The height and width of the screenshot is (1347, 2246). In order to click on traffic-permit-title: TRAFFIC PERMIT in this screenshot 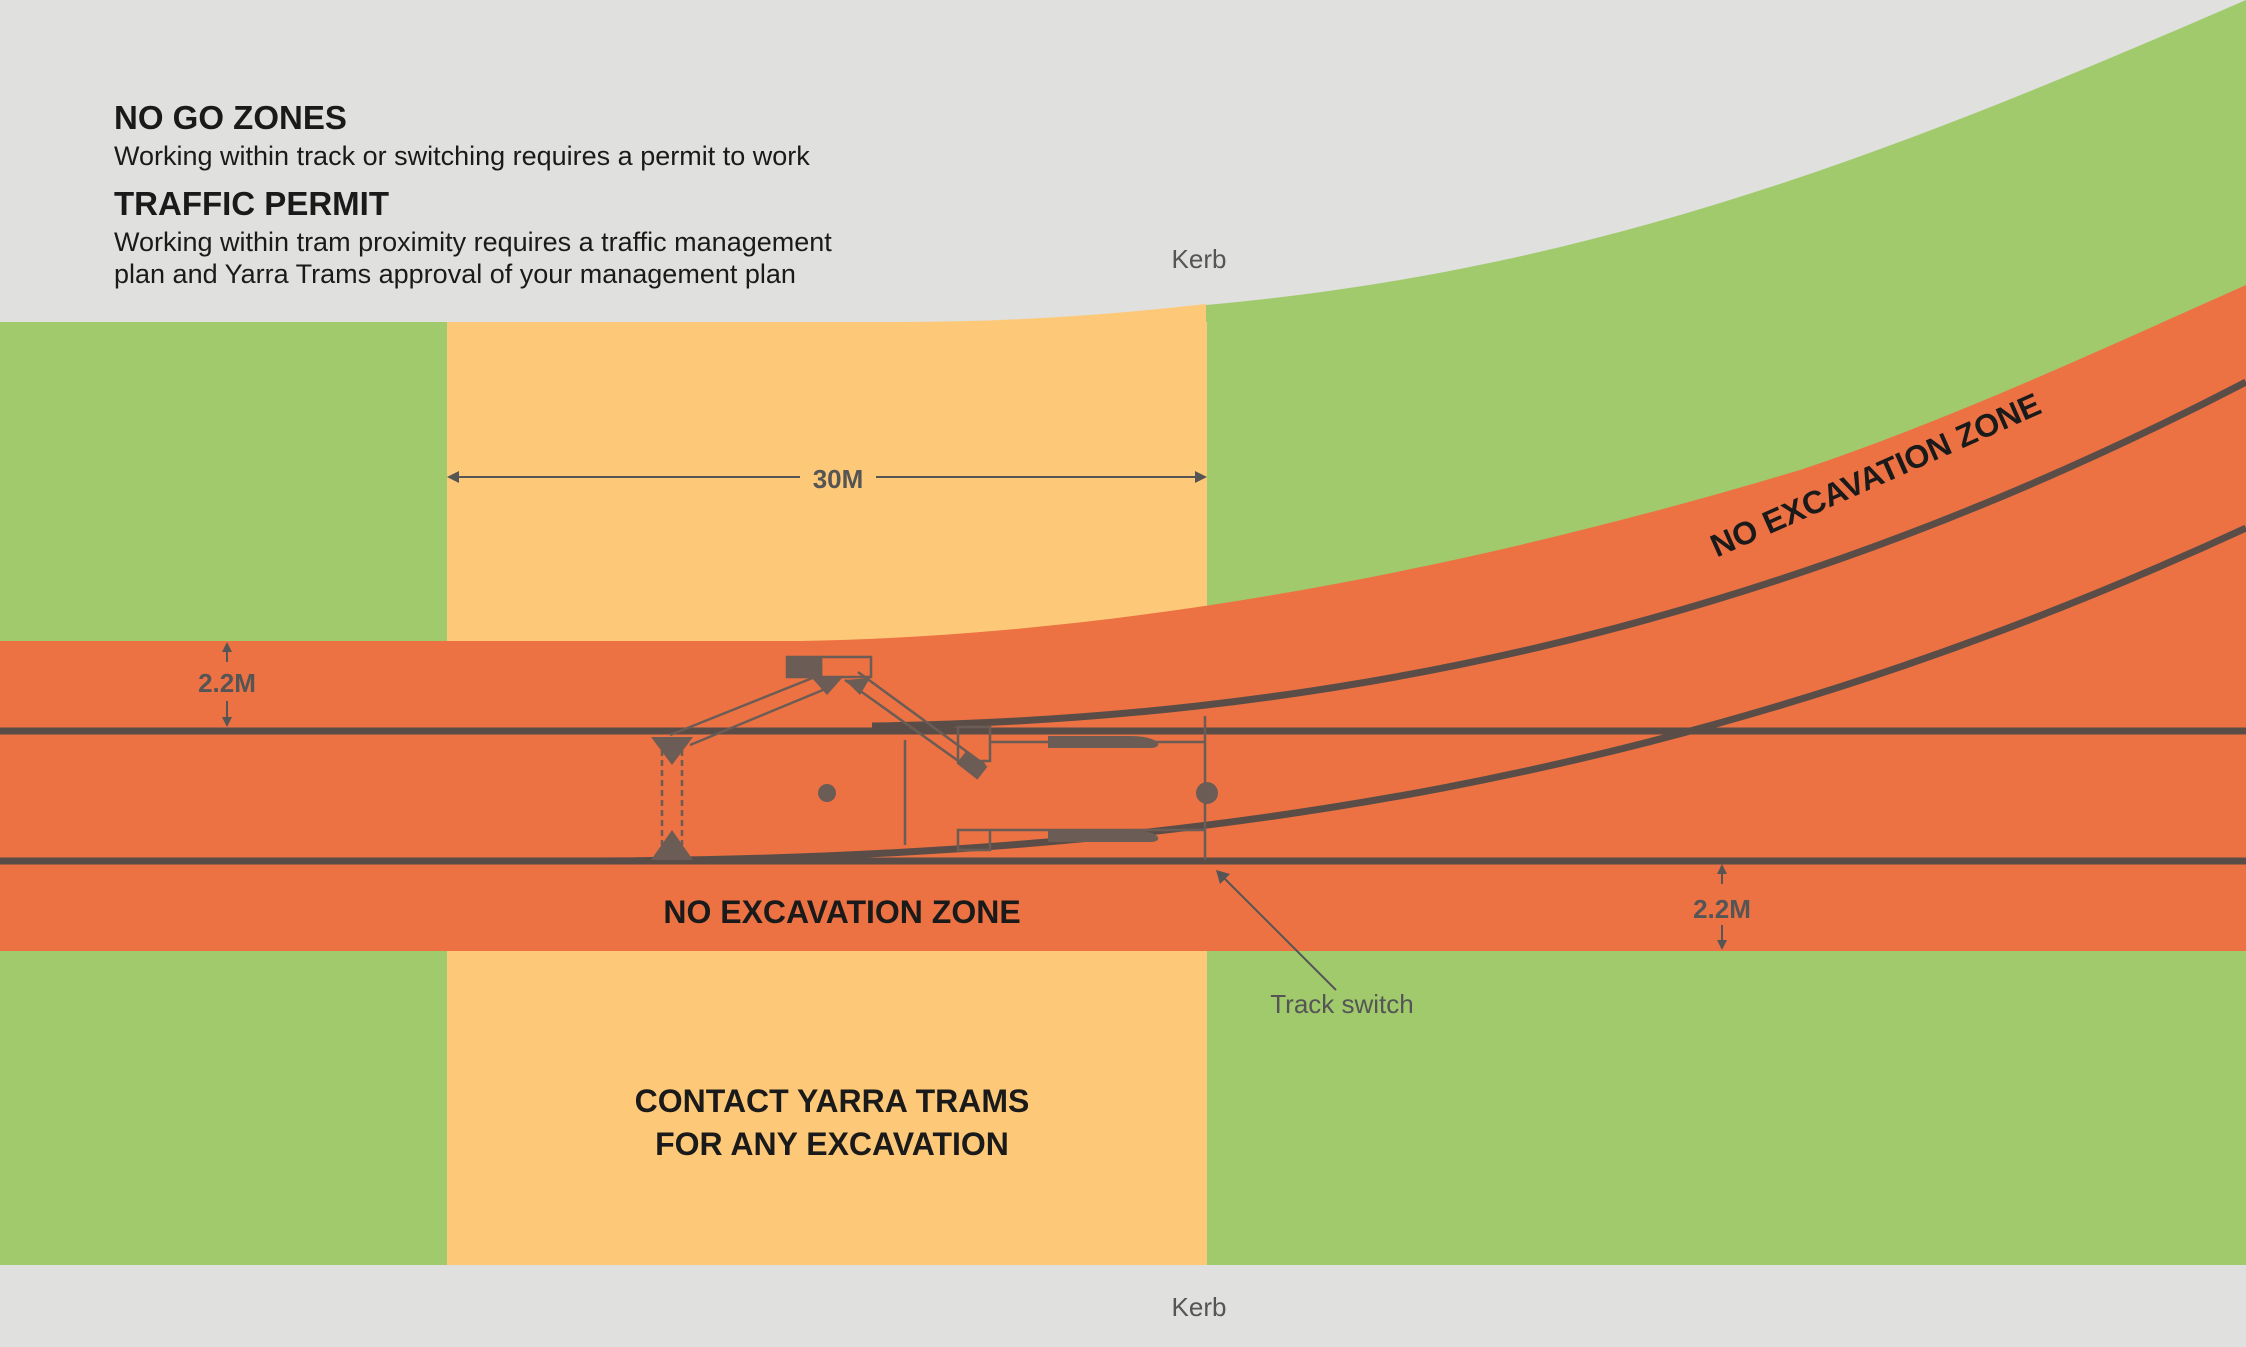, I will do `click(251, 203)`.